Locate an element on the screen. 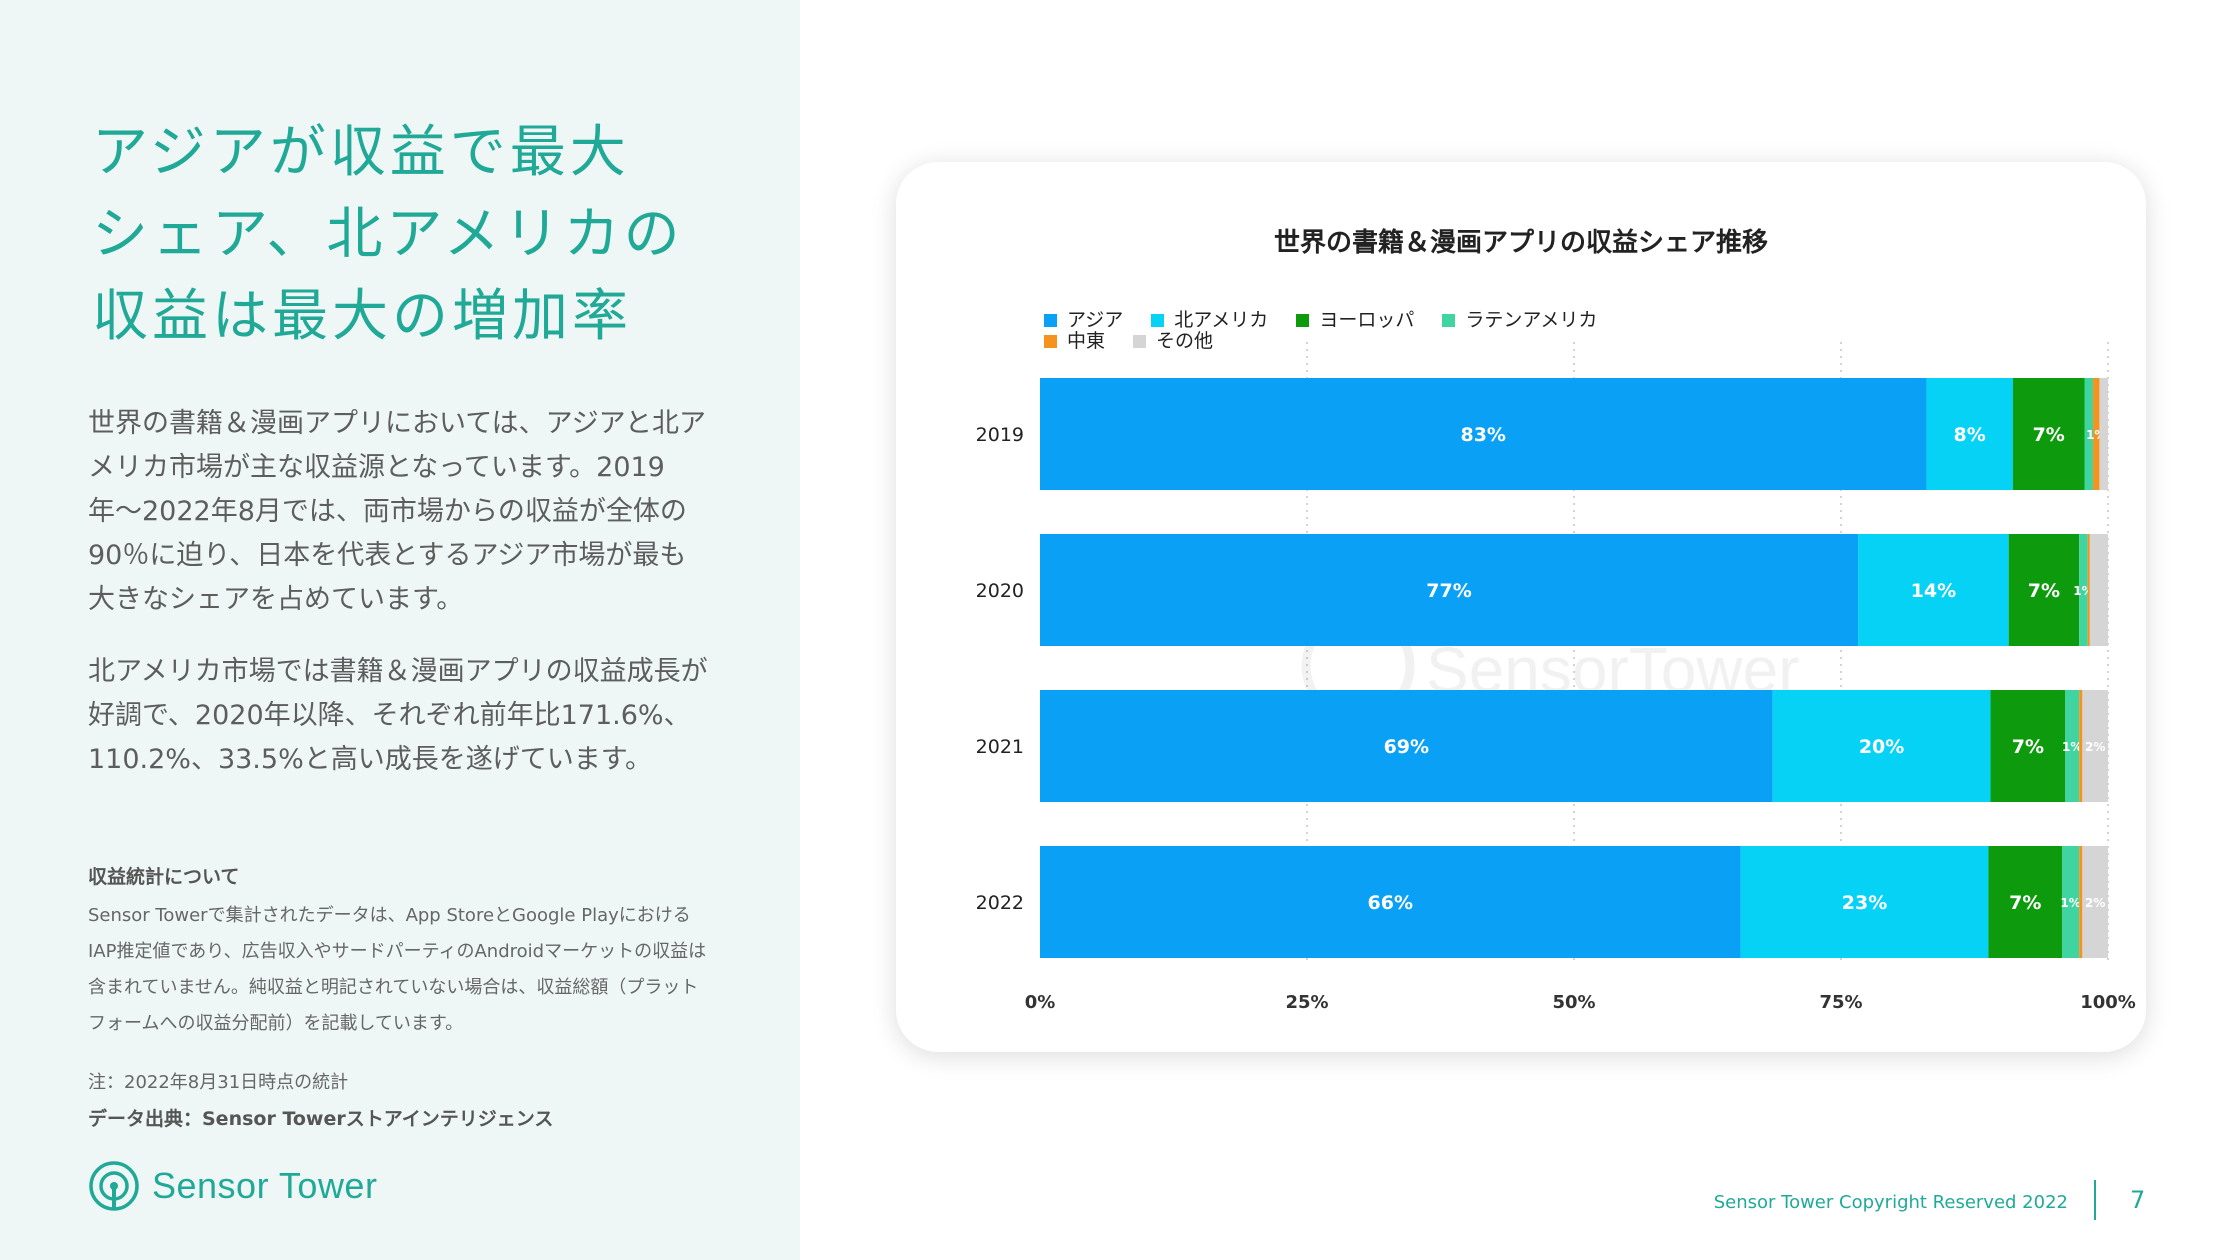 Image resolution: width=2240 pixels, height=1260 pixels. legend-item: 中東 is located at coordinates (1074, 341).